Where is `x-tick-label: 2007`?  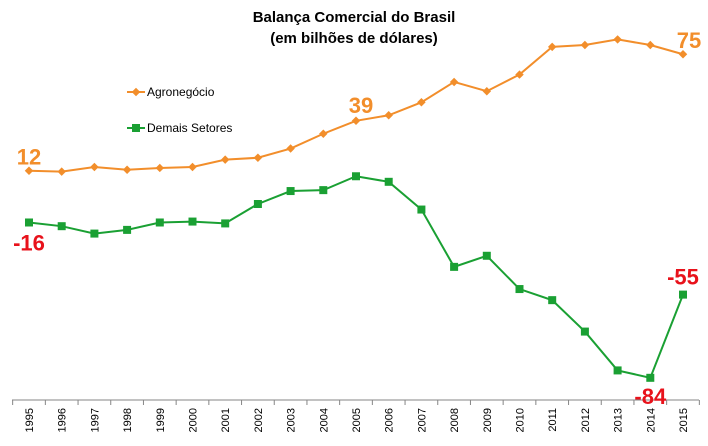 x-tick-label: 2007 is located at coordinates (422, 420).